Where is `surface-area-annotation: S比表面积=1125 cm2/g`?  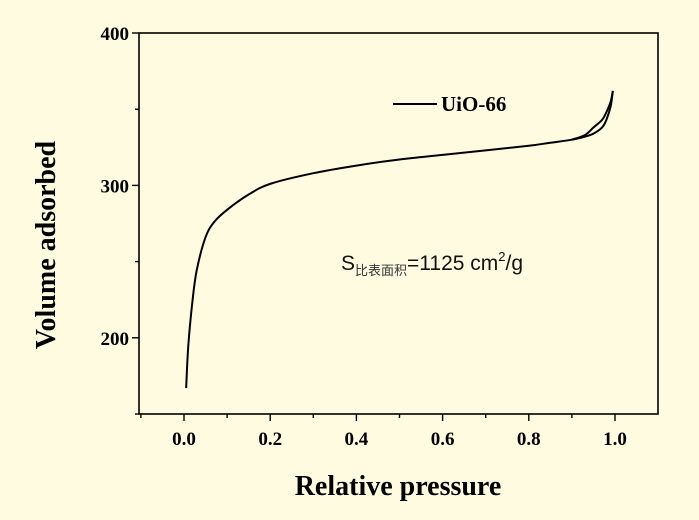
surface-area-annotation: S比表面积=1125 cm2/g is located at coordinates (432, 264).